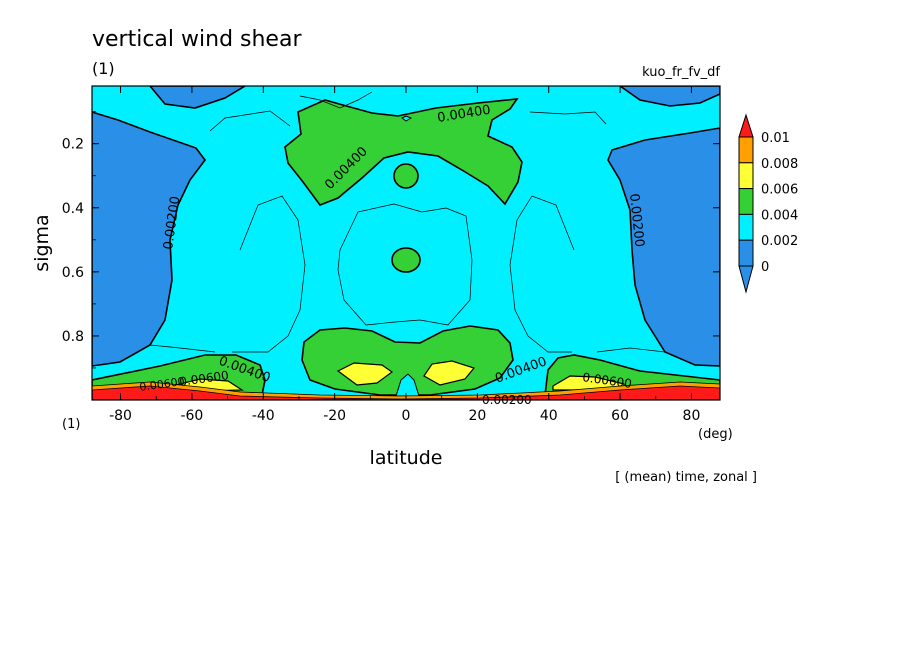 This screenshot has height=654, width=904. I want to click on y-tick-label: 0.2, so click(73, 145).